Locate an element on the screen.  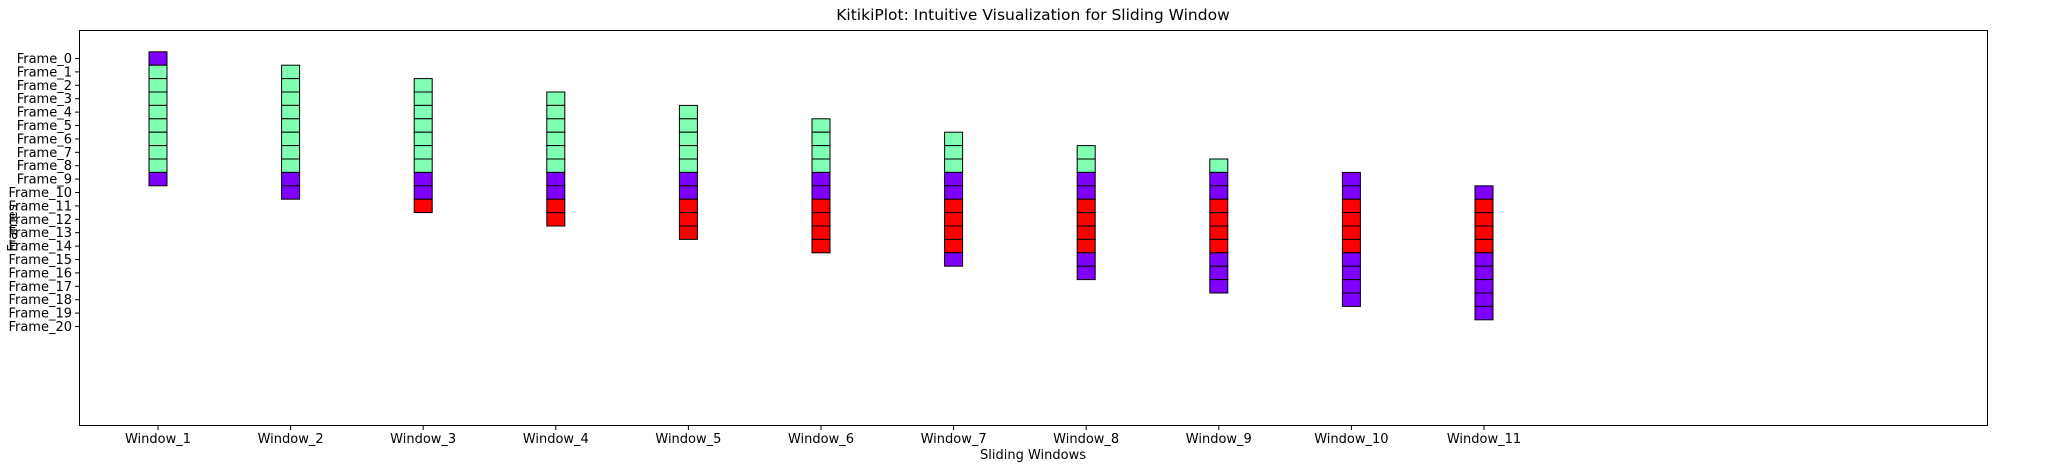
x-tick-label: Window_6 is located at coordinates (821, 439).